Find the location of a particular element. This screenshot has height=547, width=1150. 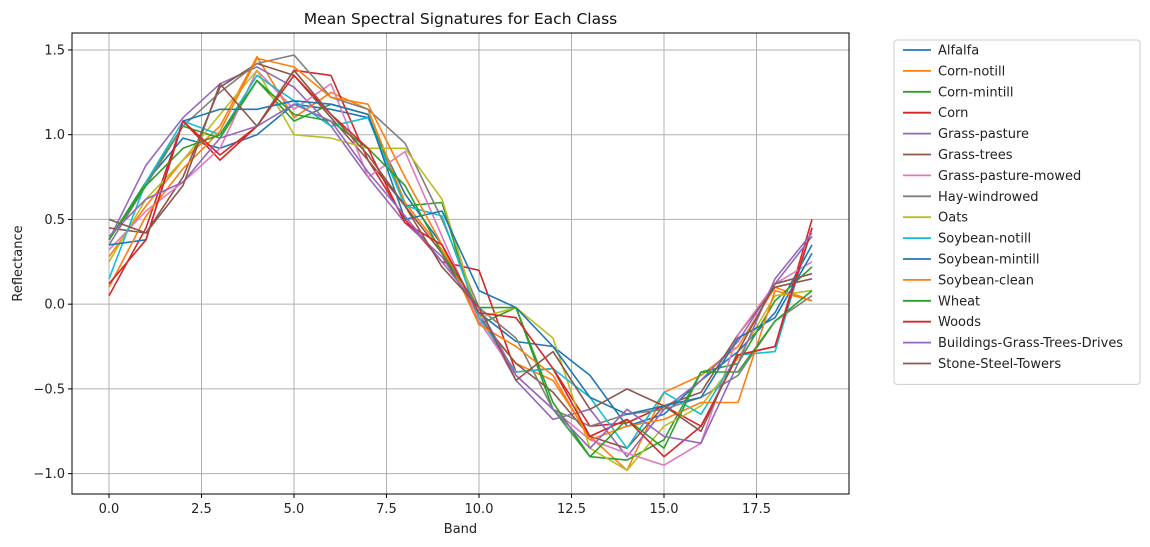

legend-label: Soybean-notill is located at coordinates (984, 239).